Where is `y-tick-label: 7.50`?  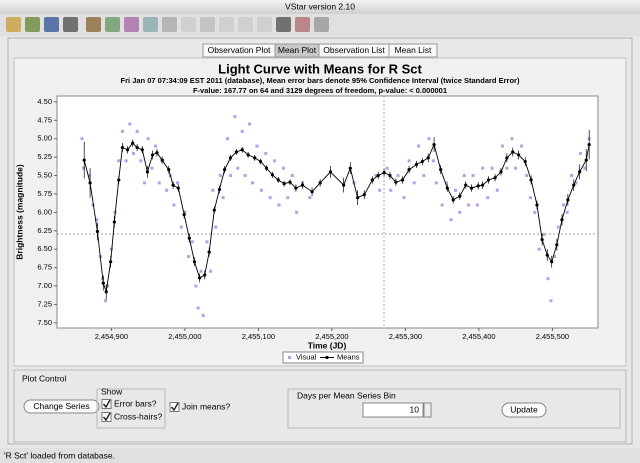 y-tick-label: 7.50 is located at coordinates (44, 322).